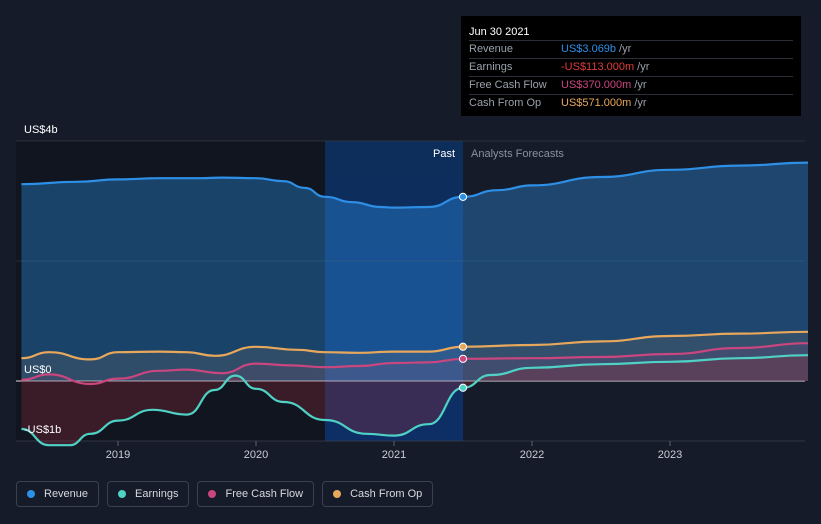  I want to click on x-tick-label: 2020, so click(256, 455).